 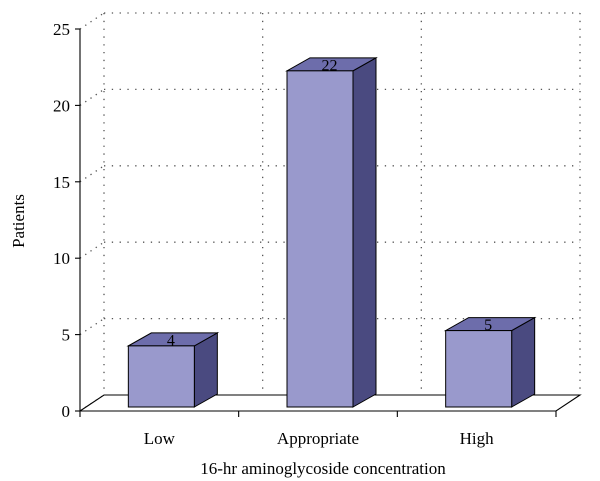 I want to click on bar-low, so click(x=173, y=370).